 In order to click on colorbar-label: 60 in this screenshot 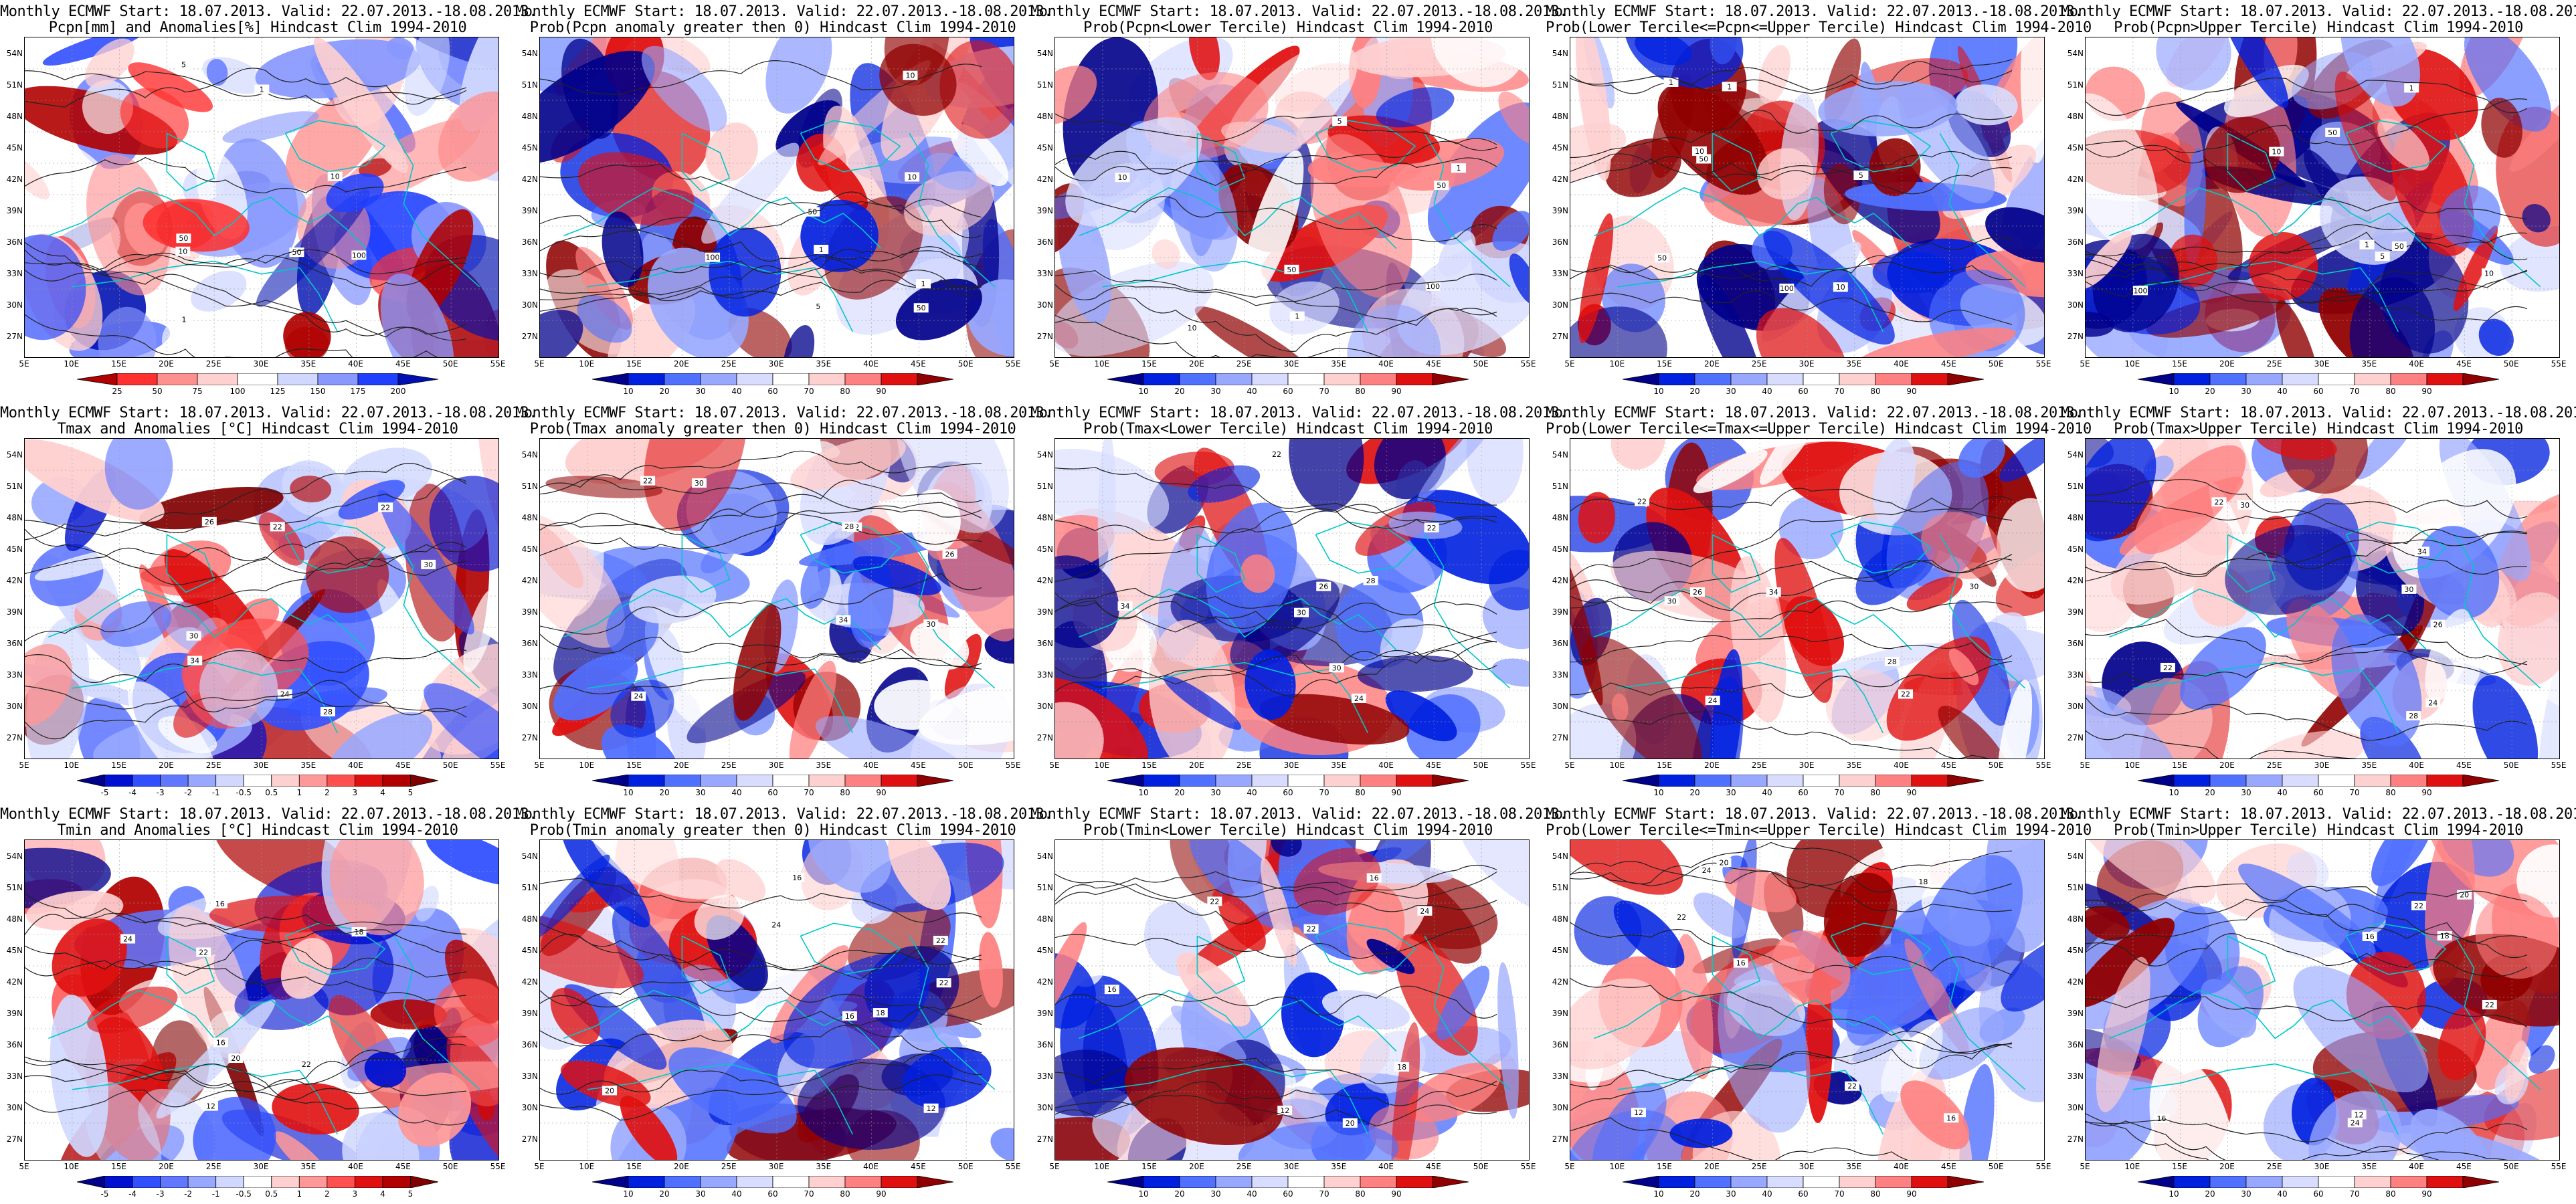, I will do `click(1803, 1194)`.